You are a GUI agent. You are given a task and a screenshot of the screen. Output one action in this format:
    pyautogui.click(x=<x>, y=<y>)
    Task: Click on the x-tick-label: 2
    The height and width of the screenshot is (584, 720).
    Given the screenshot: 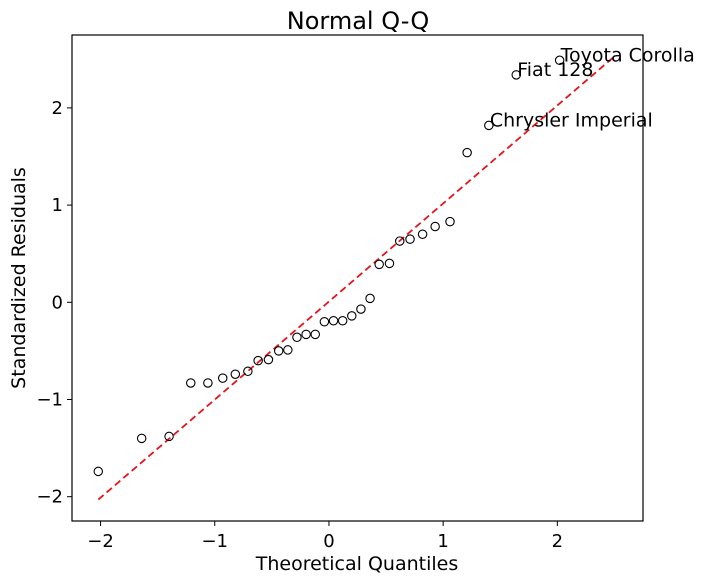 What is the action you would take?
    pyautogui.click(x=557, y=541)
    